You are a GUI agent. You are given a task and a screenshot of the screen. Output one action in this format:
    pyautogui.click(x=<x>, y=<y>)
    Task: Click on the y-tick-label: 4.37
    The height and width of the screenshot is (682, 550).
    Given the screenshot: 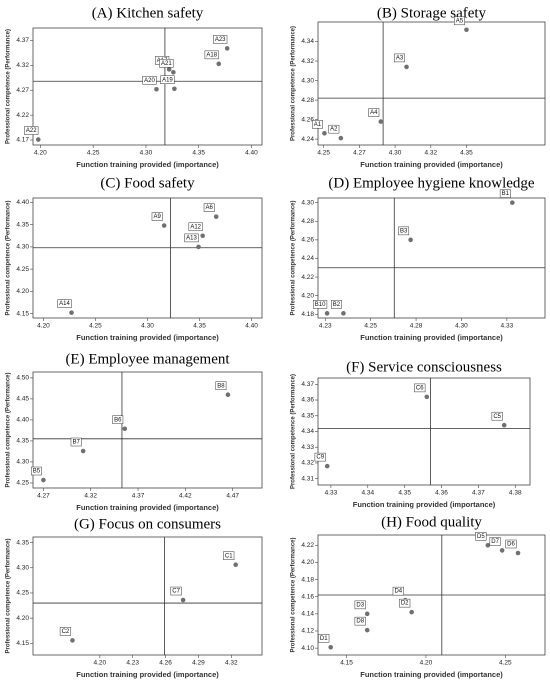 What is the action you would take?
    pyautogui.click(x=22, y=40)
    